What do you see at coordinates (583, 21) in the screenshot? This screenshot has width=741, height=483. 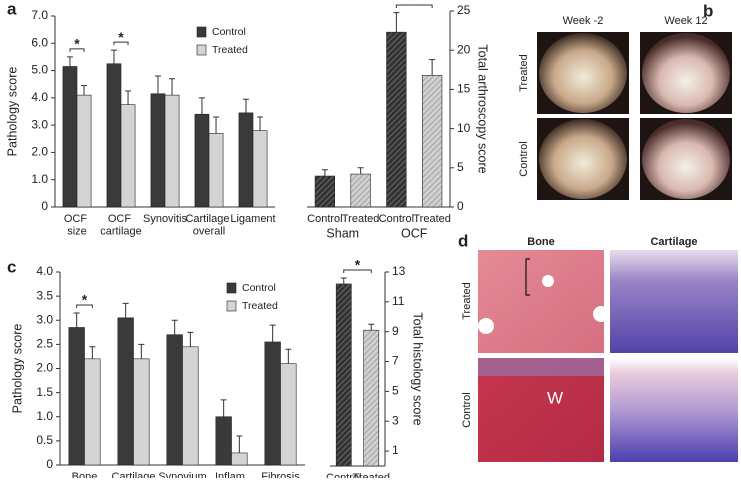 I see `column-label: Week -2` at bounding box center [583, 21].